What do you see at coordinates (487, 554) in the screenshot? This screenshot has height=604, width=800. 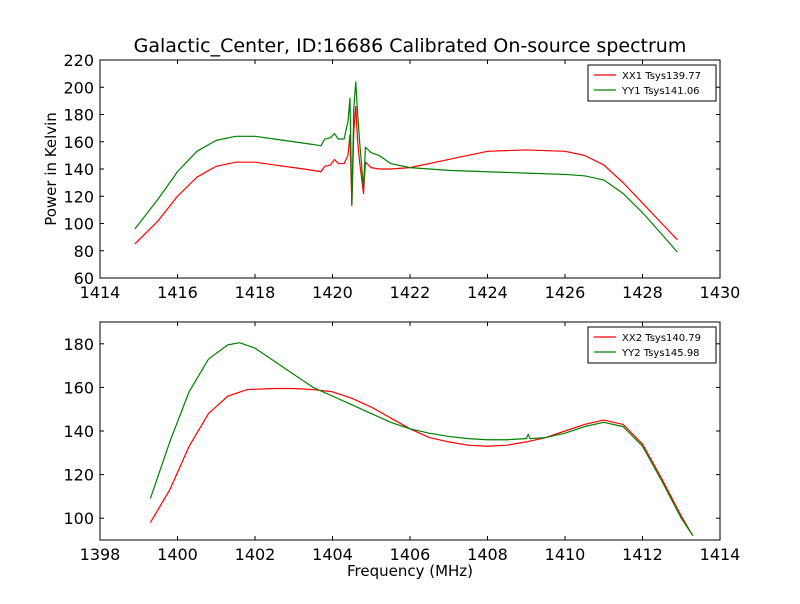 I see `bottom-x-tick-label: 1408` at bounding box center [487, 554].